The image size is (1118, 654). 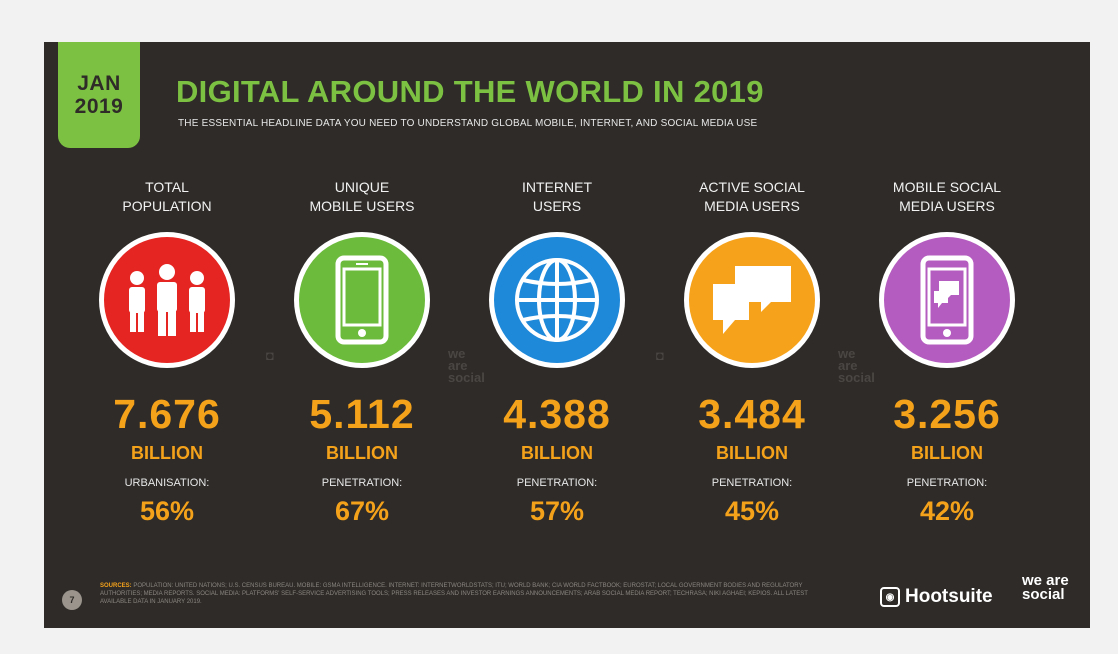 I want to click on people-icon, so click(x=167, y=300).